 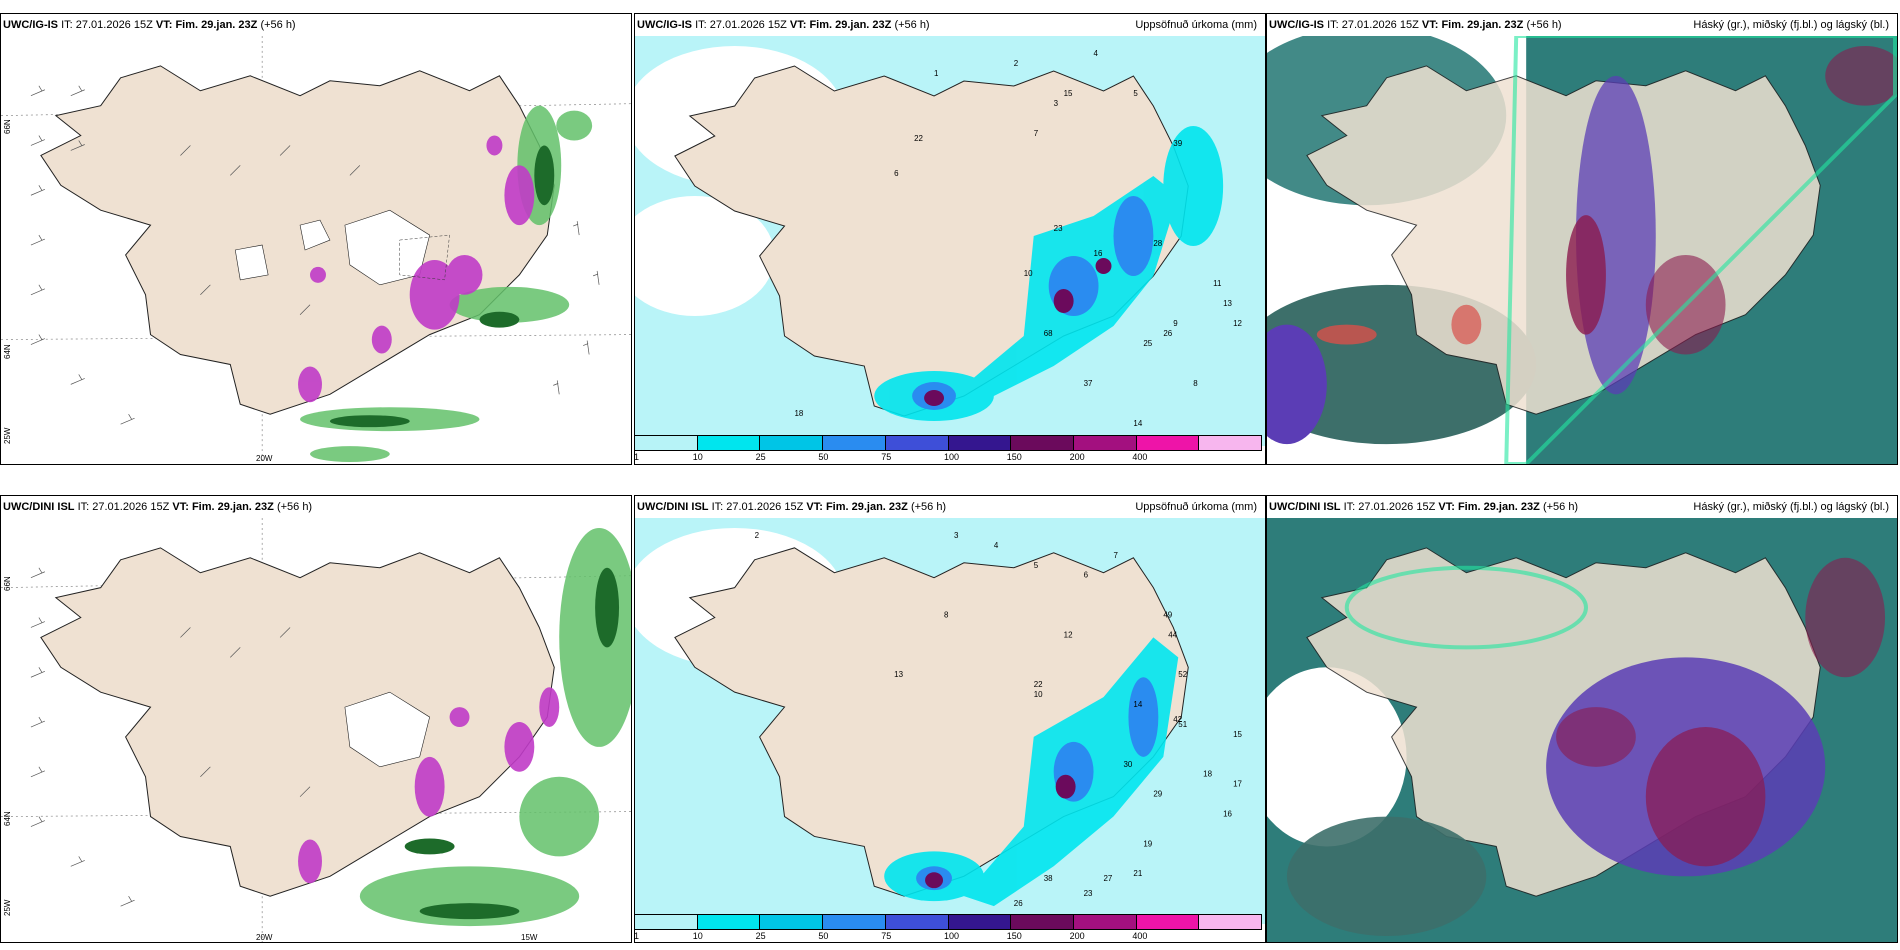 What do you see at coordinates (1582, 730) in the screenshot?
I see `cloud-map-svg` at bounding box center [1582, 730].